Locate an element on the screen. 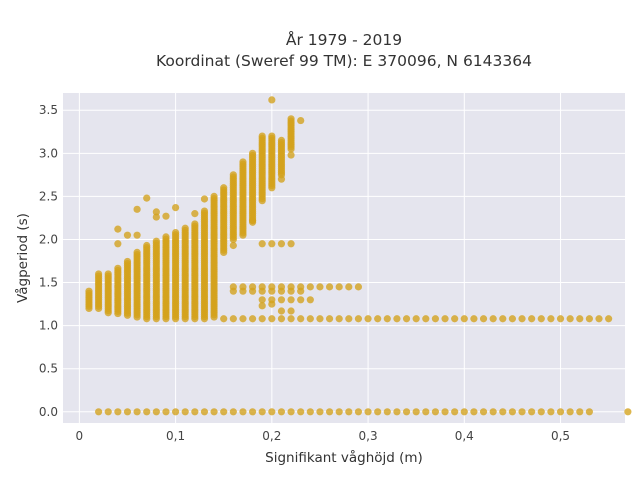 The image size is (640, 480). y-tick-label: 0.0 is located at coordinates (48, 412).